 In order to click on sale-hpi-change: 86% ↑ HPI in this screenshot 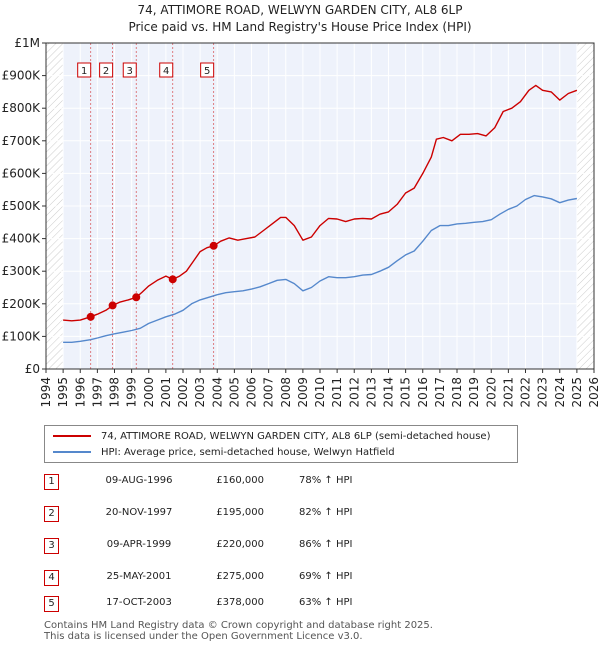, I will do `click(326, 544)`.